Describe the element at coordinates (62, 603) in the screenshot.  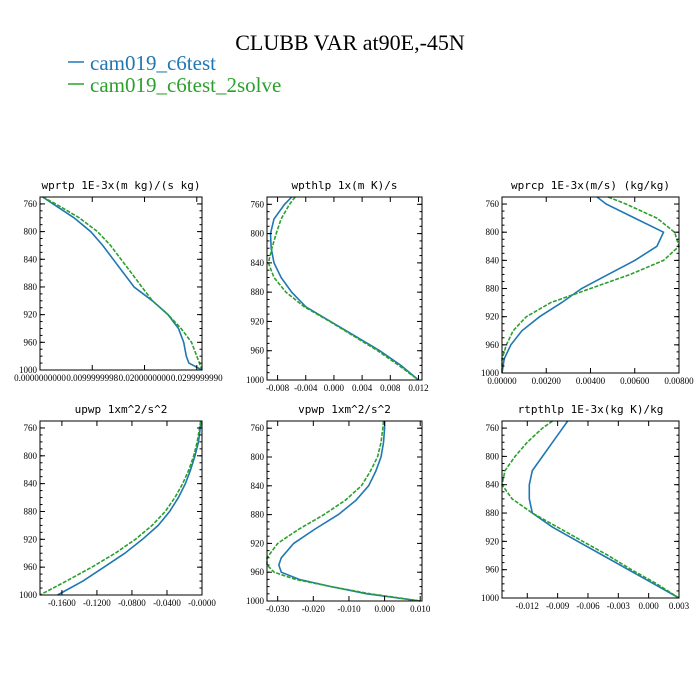
I see `x-tick-label: -0.1600` at that location.